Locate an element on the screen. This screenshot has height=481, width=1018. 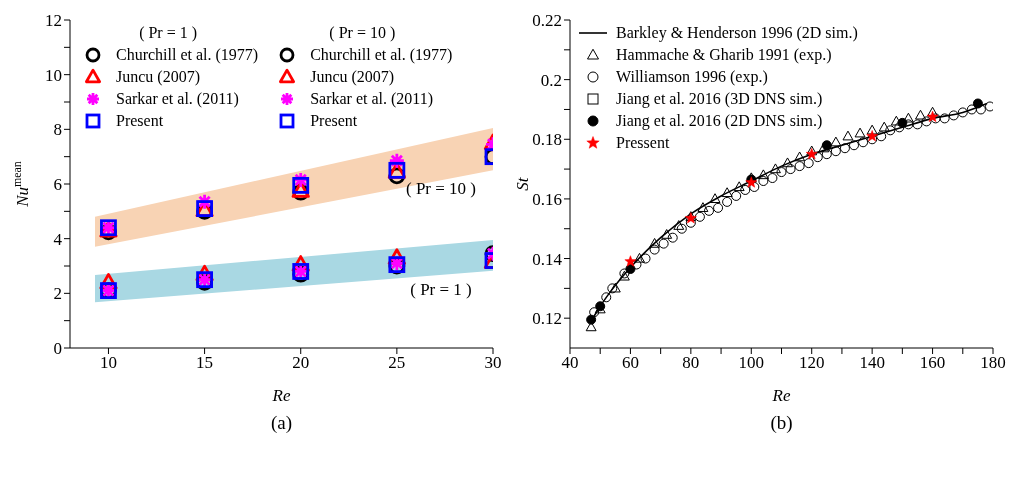
x-tick-label: 20 is located at coordinates (301, 363).